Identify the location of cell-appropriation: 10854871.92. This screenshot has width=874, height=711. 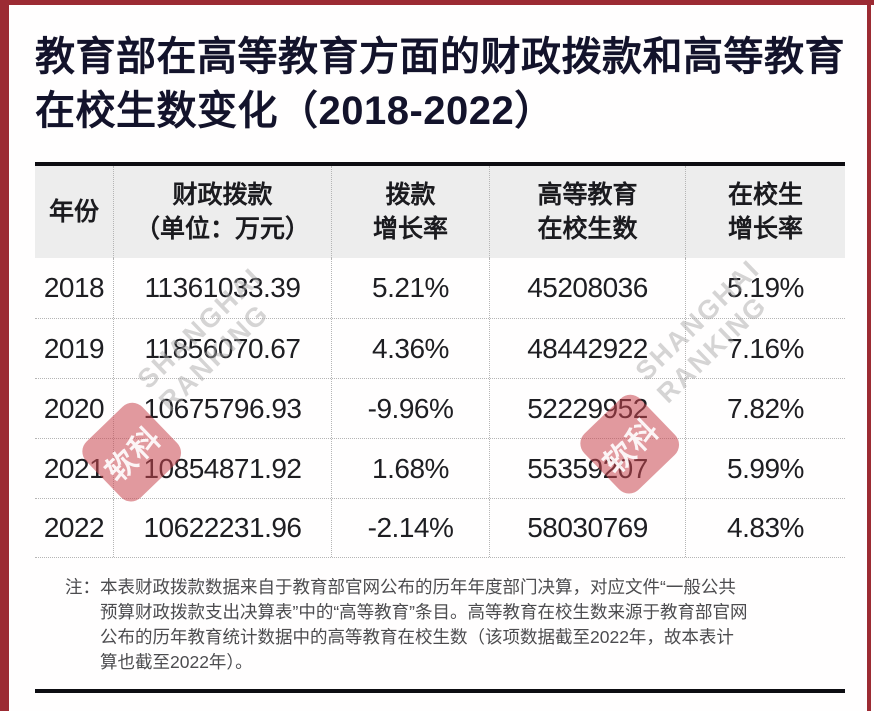
(223, 468).